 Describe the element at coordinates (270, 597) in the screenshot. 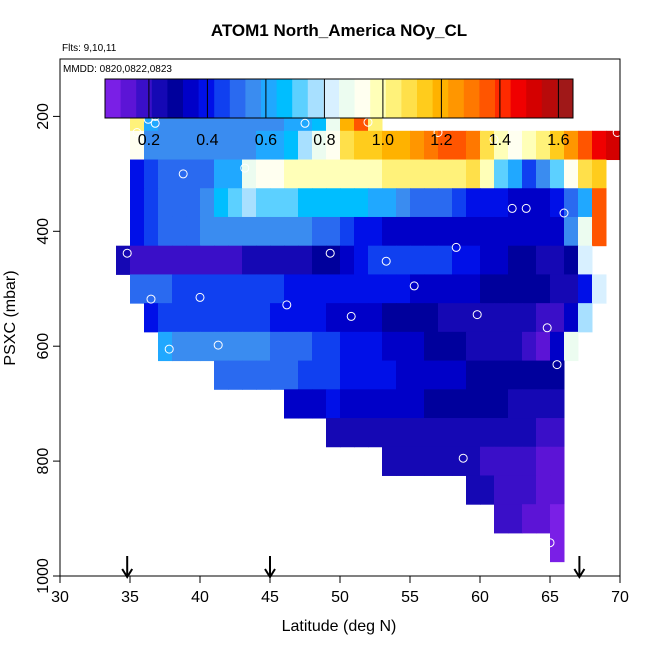

I see `x-tick-label: 45` at that location.